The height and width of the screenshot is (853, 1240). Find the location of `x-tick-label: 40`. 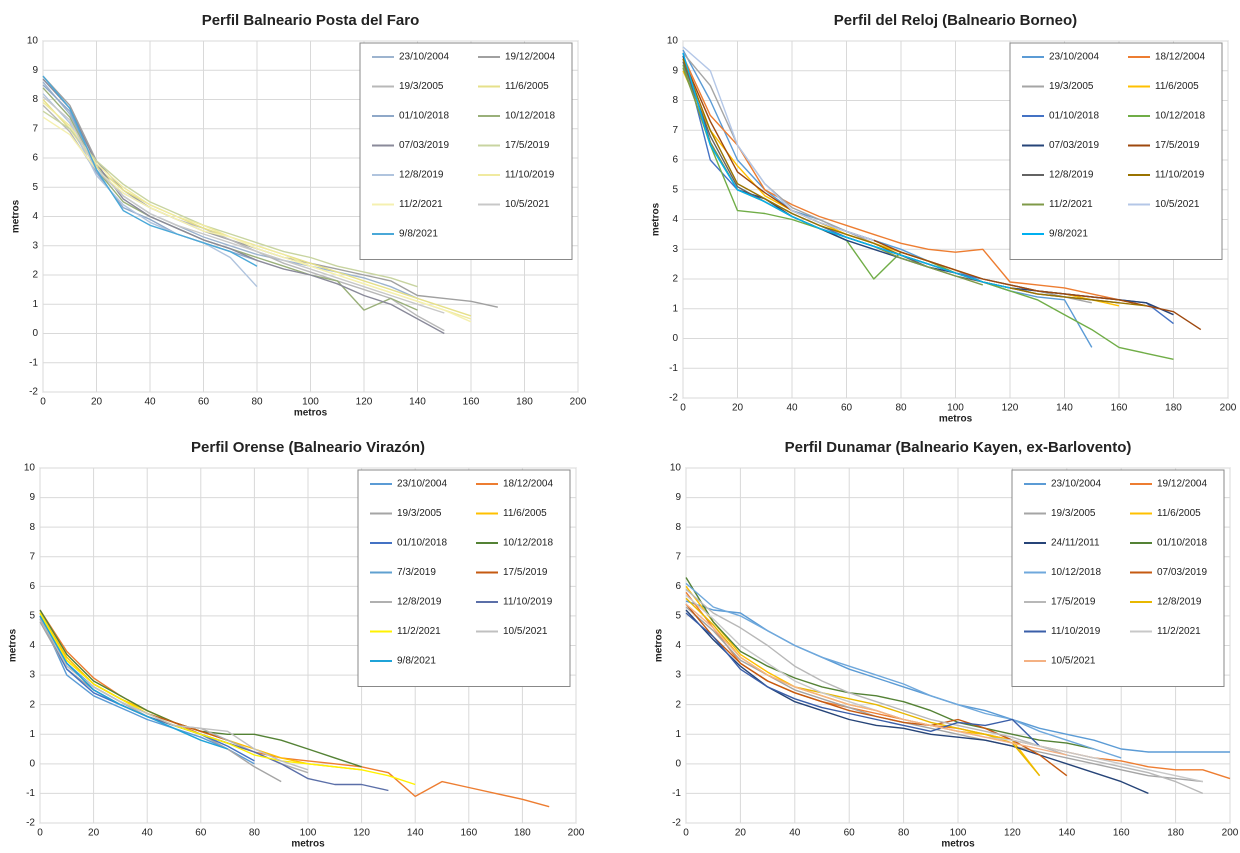

x-tick-label: 40 is located at coordinates (150, 402).